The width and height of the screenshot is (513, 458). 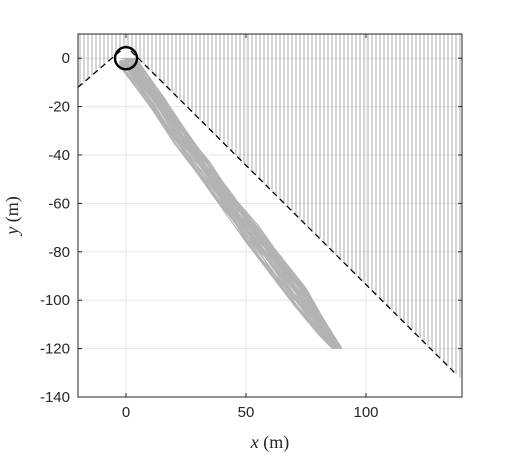 What do you see at coordinates (55, 300) in the screenshot?
I see `y-tick-label: -100` at bounding box center [55, 300].